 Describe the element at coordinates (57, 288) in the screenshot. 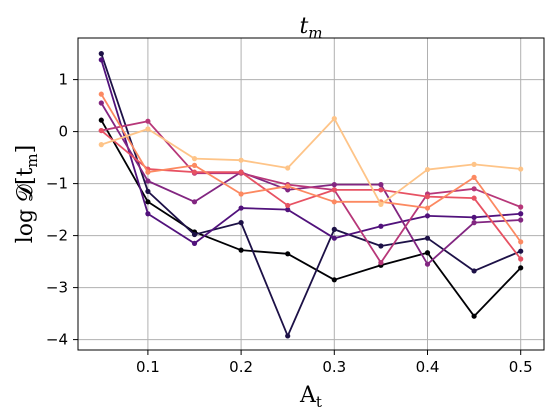

I see `y-tick-label: −3` at that location.